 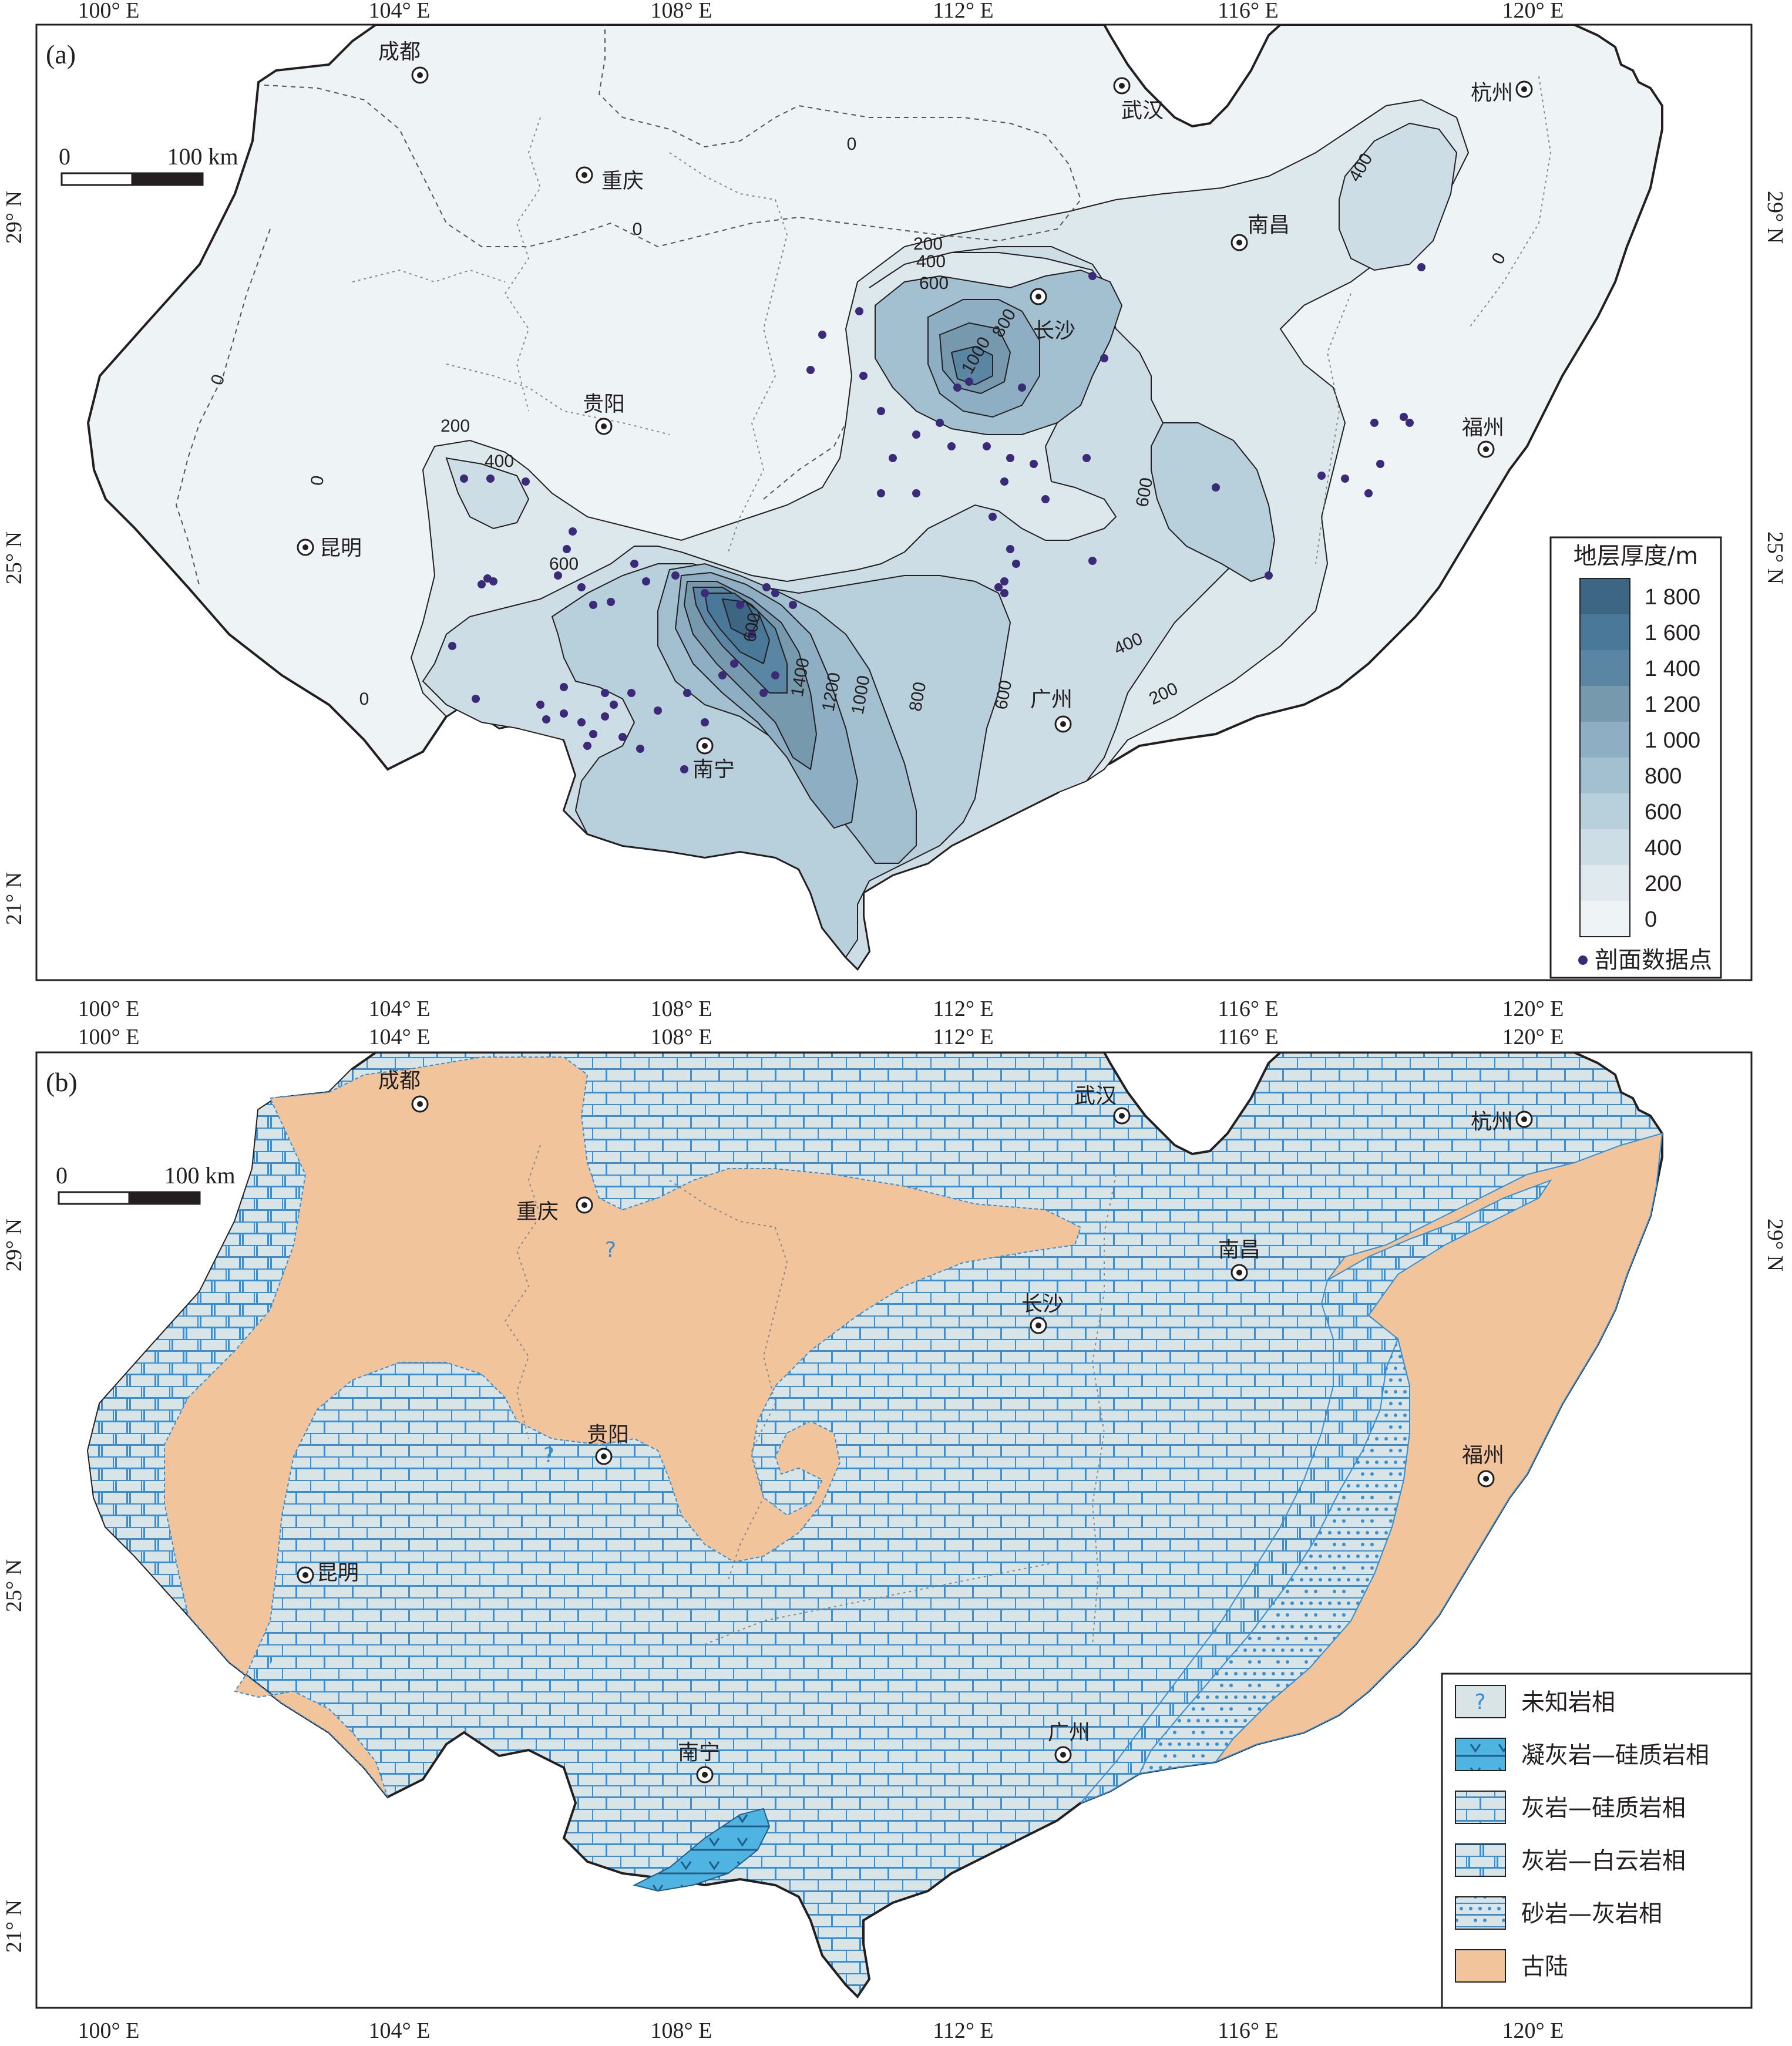 What do you see at coordinates (963, 2030) in the screenshot?
I see `bottom-tick-label: 112° E` at bounding box center [963, 2030].